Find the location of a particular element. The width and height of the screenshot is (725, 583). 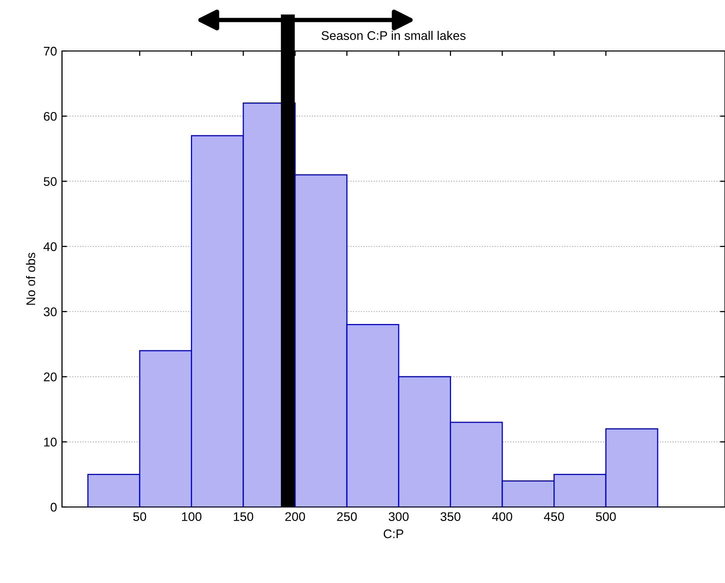

y-tick-label: 40 is located at coordinates (50, 247).